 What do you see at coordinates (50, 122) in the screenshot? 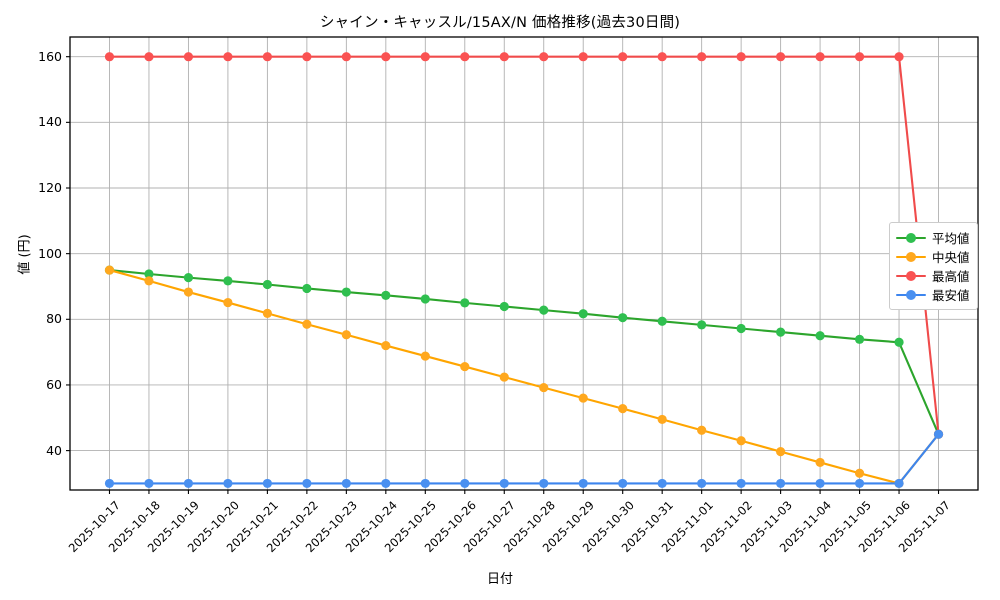
I see `y-tick-label: 140` at bounding box center [50, 122].